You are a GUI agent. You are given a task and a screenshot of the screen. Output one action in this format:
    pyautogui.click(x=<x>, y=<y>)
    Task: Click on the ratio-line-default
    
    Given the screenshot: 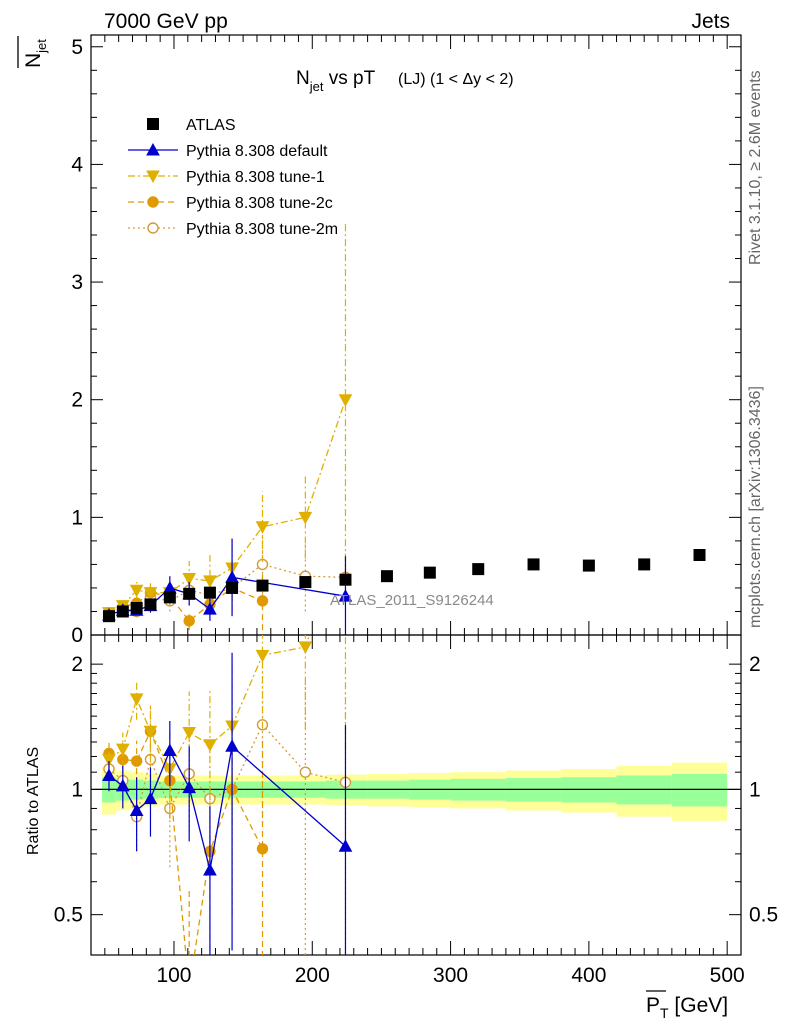 What is the action you would take?
    pyautogui.click(x=227, y=807)
    